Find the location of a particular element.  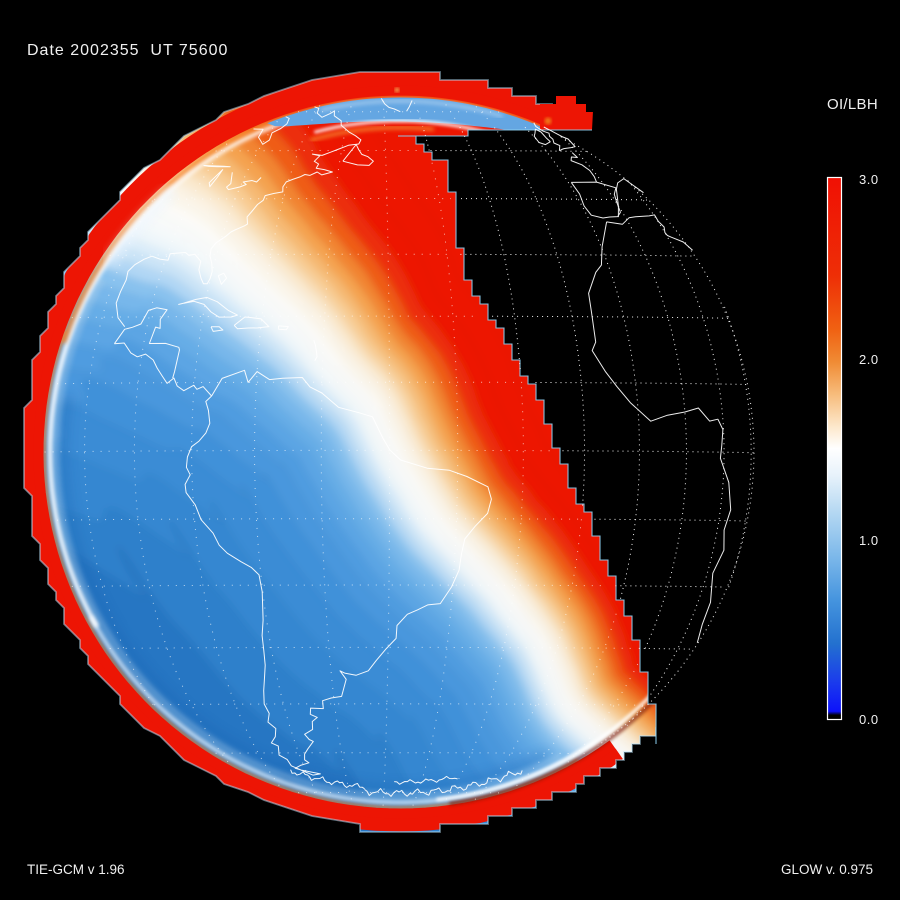

svg-text: TIE-GCM v 1.96 is located at coordinates (76, 869).